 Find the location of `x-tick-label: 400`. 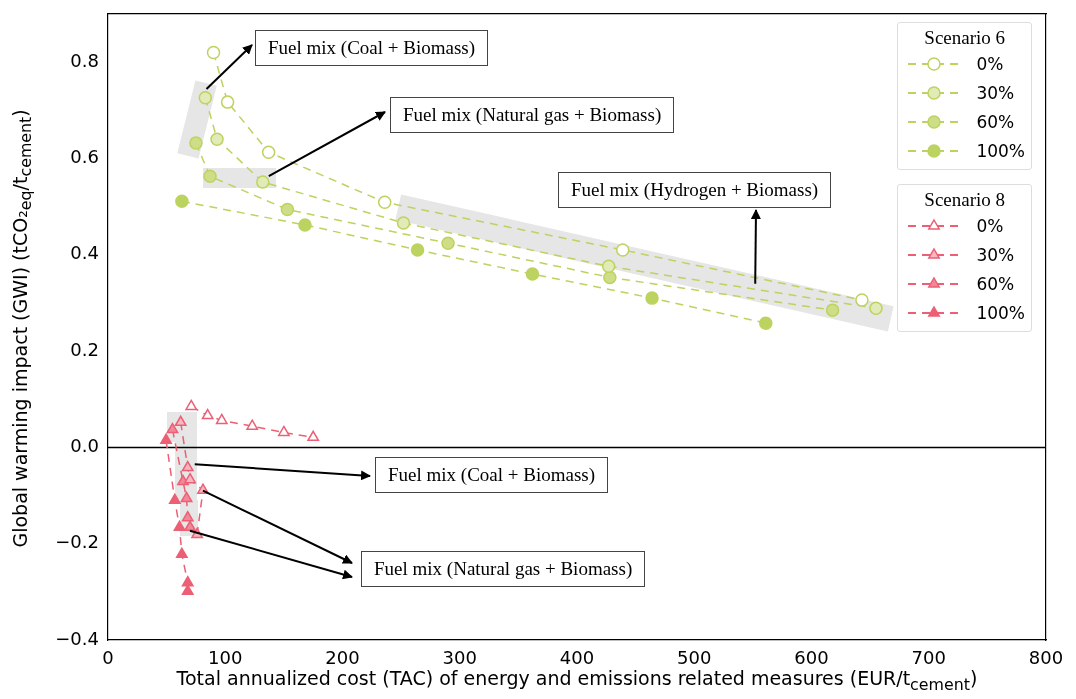

x-tick-label: 400 is located at coordinates (577, 658).